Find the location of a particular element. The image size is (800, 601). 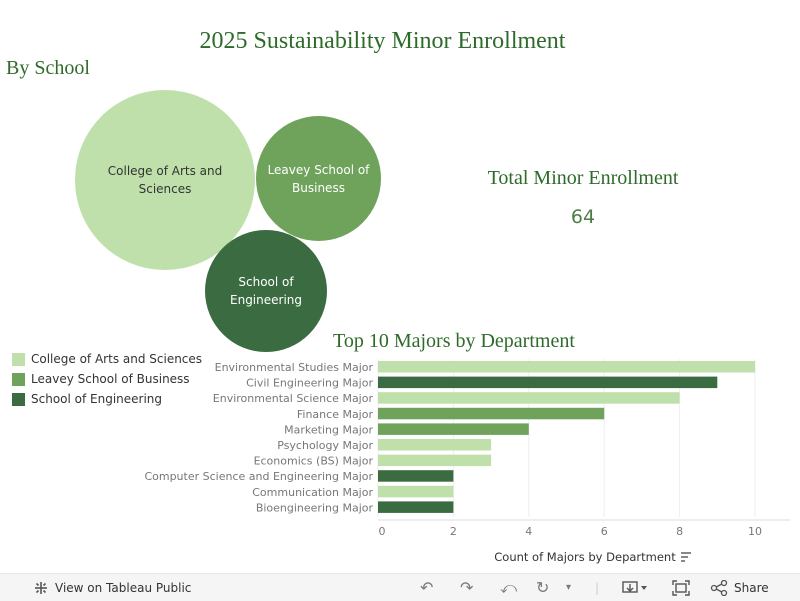

legend-item-business: Leavey School of Business is located at coordinates (107, 379).